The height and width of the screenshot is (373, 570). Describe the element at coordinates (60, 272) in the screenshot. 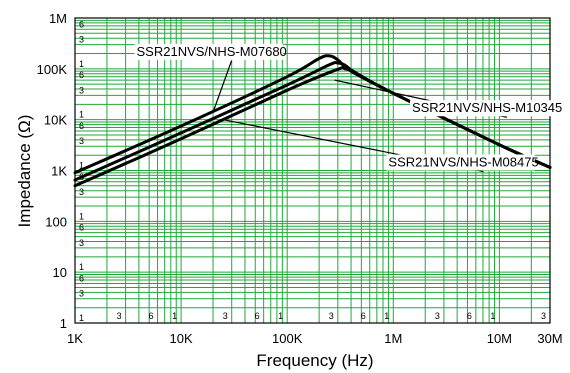

I see `y-tick-label: 10` at that location.